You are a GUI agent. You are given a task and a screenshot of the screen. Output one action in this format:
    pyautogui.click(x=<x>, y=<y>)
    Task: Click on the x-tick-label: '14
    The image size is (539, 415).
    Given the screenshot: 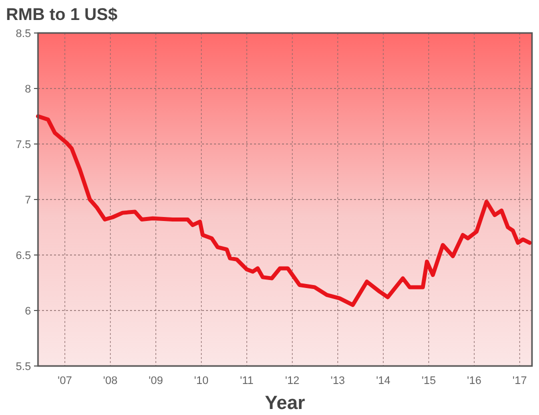 What is the action you would take?
    pyautogui.click(x=383, y=381)
    